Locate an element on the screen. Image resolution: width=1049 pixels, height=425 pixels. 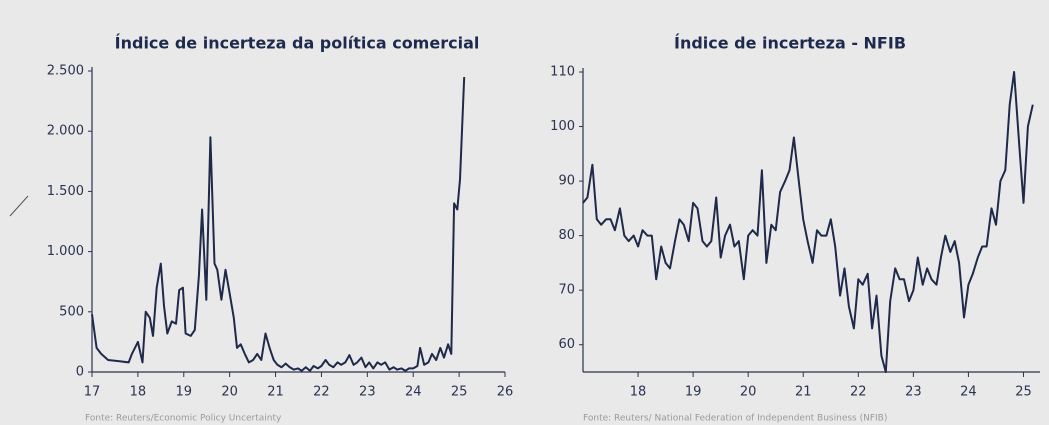
y-tick-label: 100 is located at coordinates (562, 126).